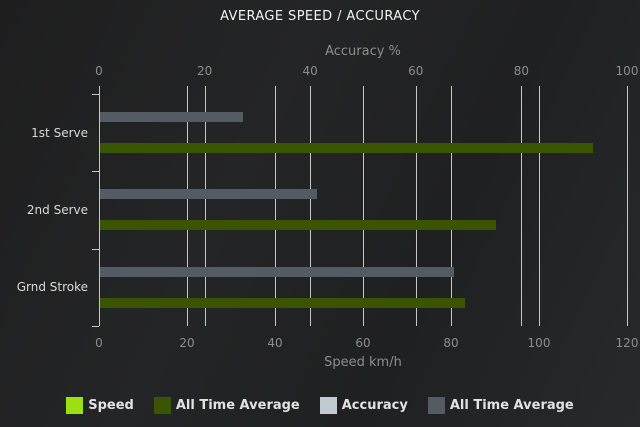  What do you see at coordinates (521, 71) in the screenshot?
I see `top-axis-tick-label: 80` at bounding box center [521, 71].